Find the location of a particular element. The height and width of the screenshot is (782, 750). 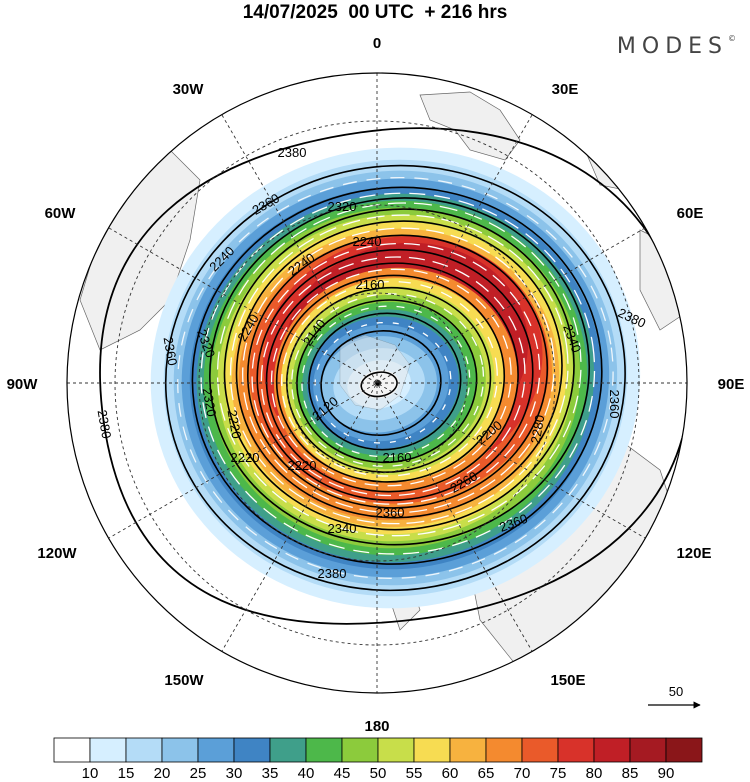

contour-label: 2340 is located at coordinates (342, 528).